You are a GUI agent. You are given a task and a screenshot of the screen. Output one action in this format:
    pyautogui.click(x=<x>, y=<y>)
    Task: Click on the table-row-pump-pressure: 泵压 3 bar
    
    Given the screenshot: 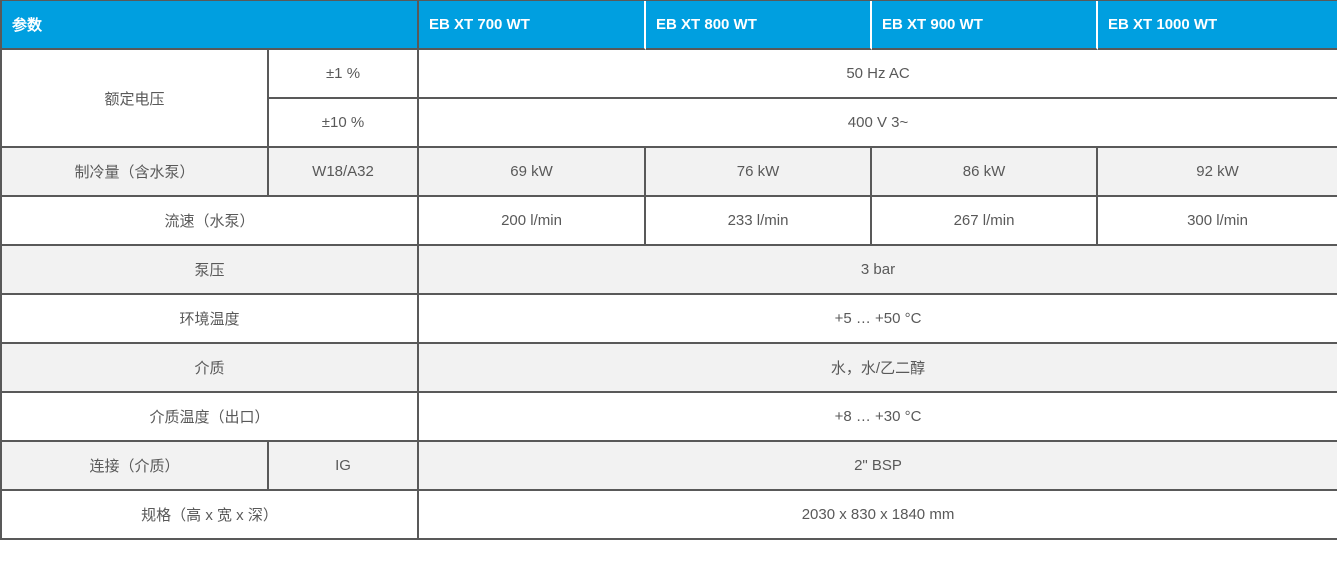 What is the action you would take?
    pyautogui.click(x=669, y=270)
    